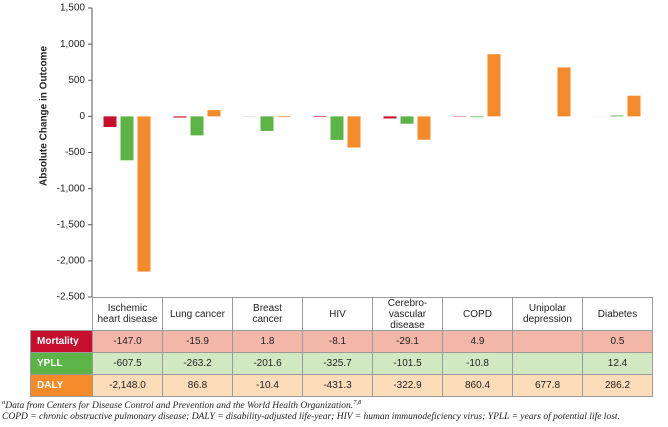 Image resolution: width=668 pixels, height=427 pixels. Describe the element at coordinates (127, 363) in the screenshot. I see `table-cell: -607.5` at that location.